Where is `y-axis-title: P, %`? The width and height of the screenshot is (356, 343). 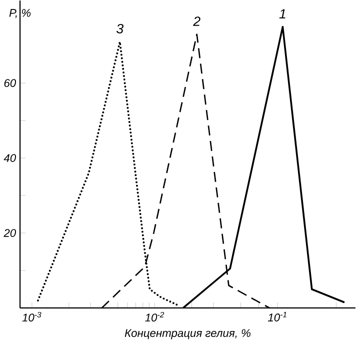
y-axis-title: P, % is located at coordinates (20, 13).